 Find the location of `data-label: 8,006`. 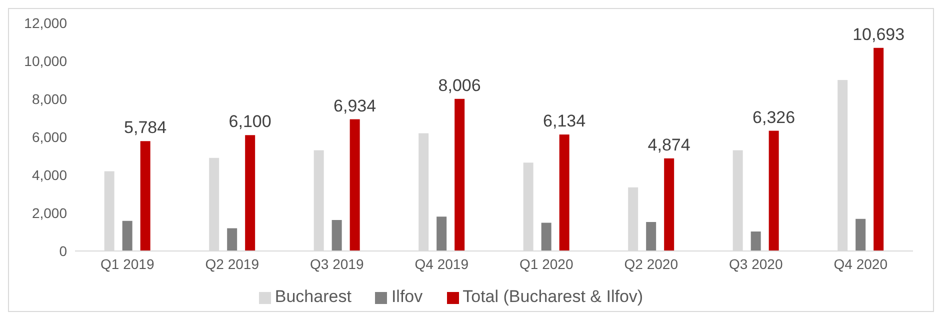

data-label: 8,006 is located at coordinates (459, 85).